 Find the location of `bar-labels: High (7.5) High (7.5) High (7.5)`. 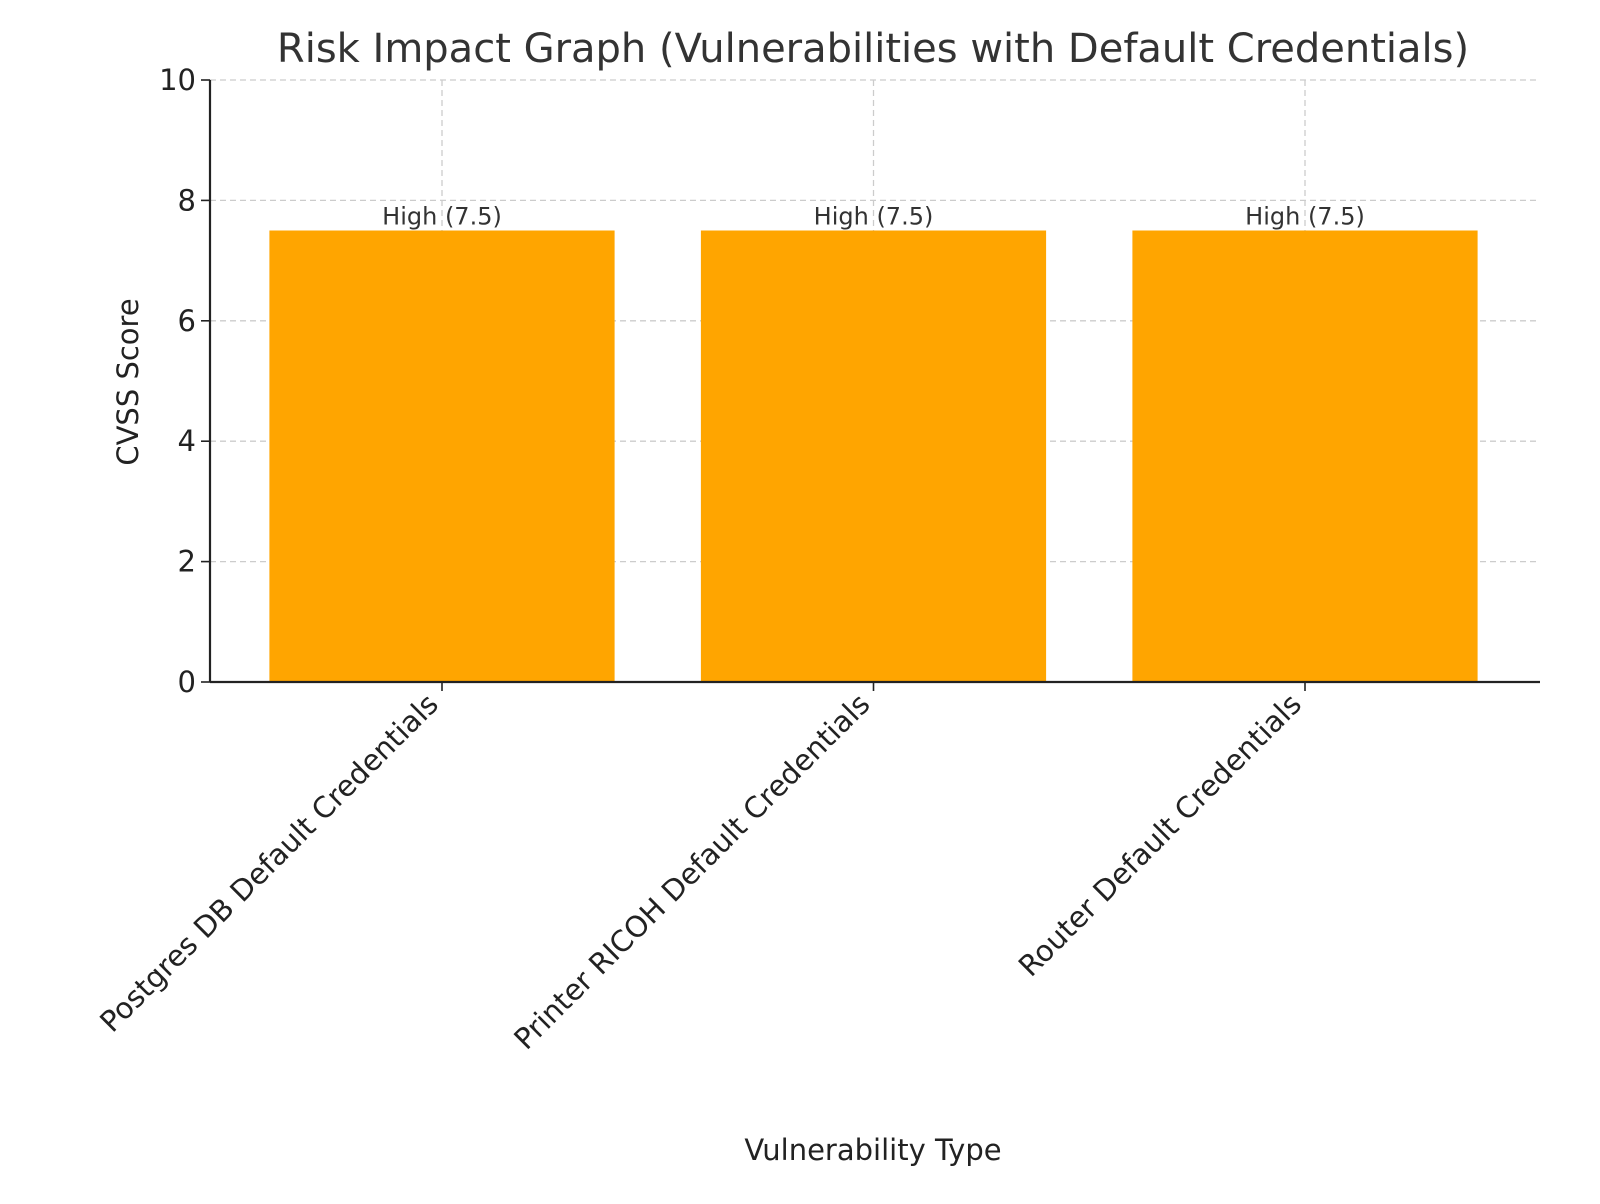

bar-labels: High (7.5) High (7.5) High (7.5) is located at coordinates (873, 217).